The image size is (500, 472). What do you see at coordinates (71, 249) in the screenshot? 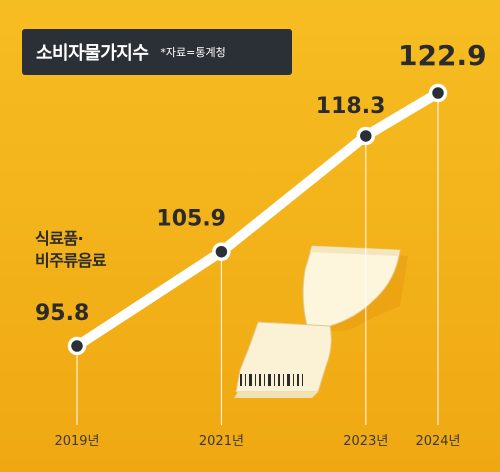
I see `series-name: 식료품· 비주류음료` at bounding box center [71, 249].